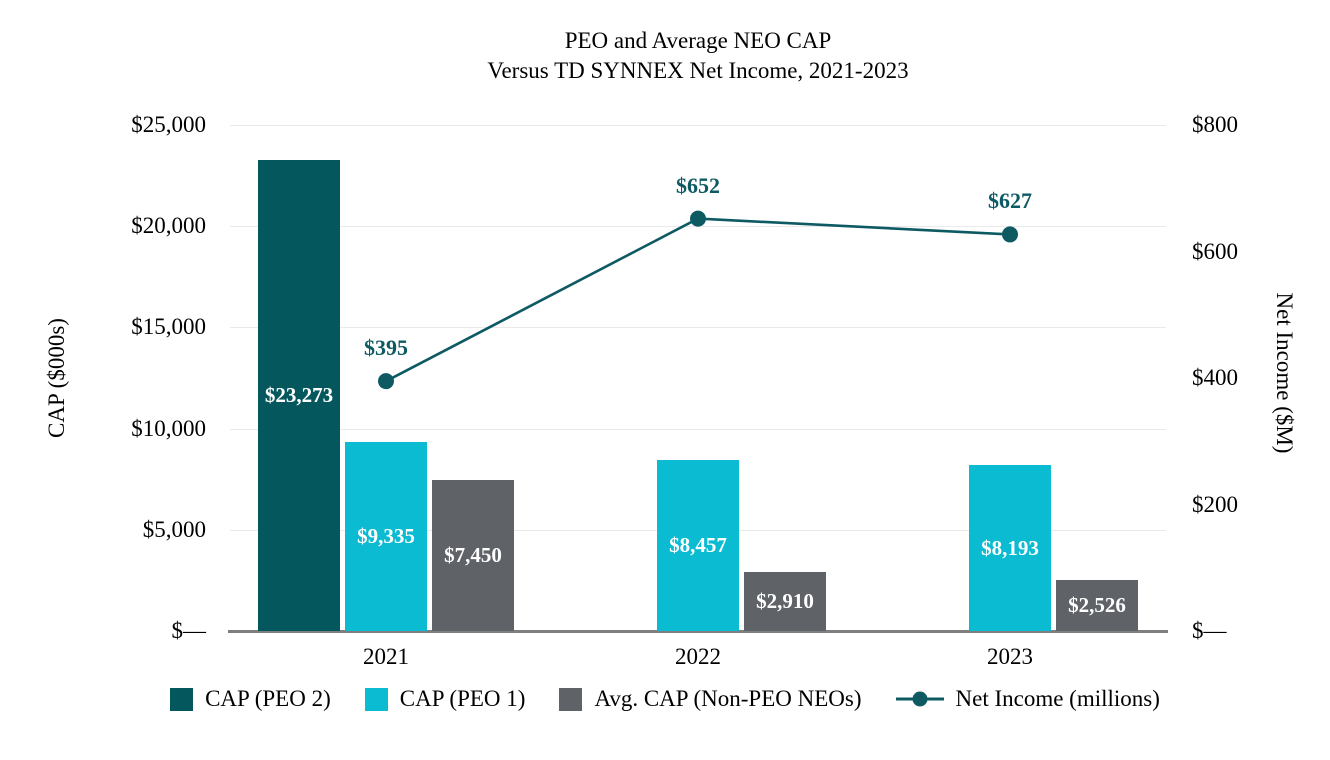  I want to click on bar-value-label: $8,193, so click(1010, 547).